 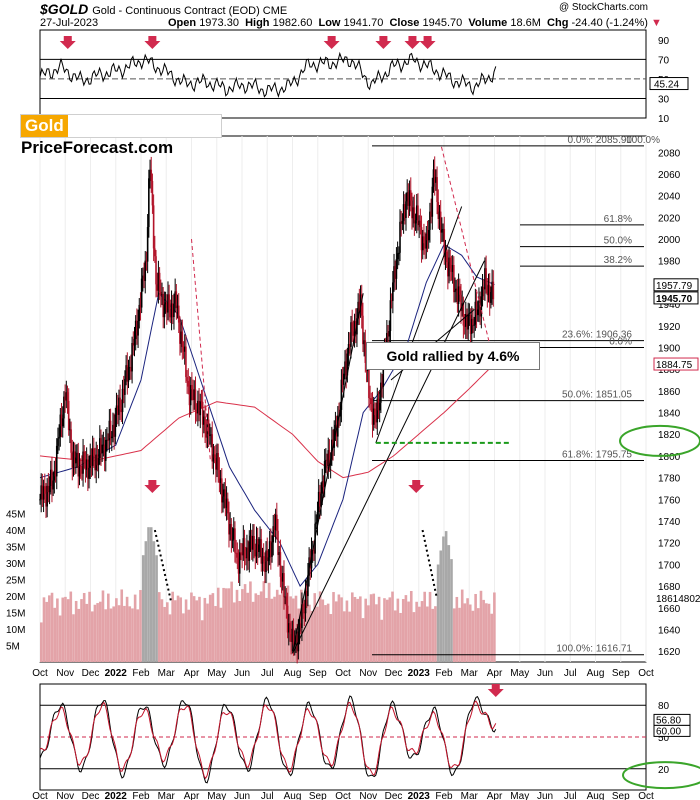 I want to click on x-tick-label-lower: Oct, so click(x=646, y=795).